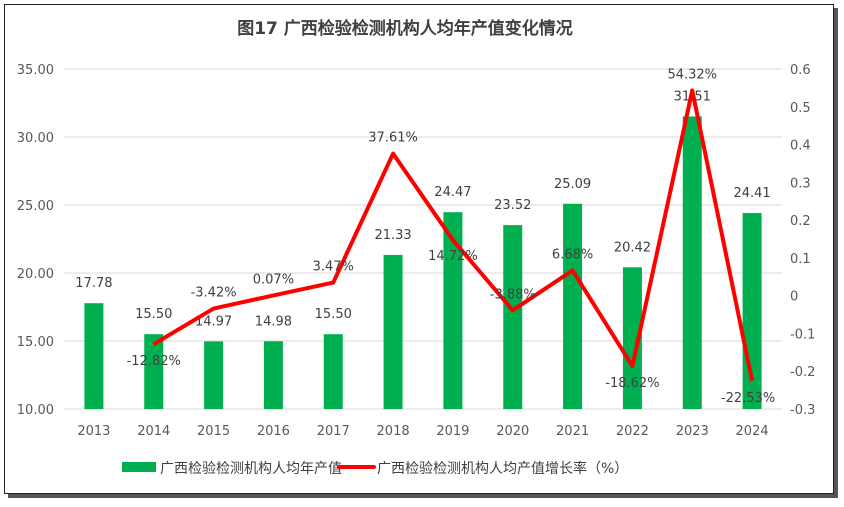  I want to click on line-data-label: -18.62%, so click(632, 383).